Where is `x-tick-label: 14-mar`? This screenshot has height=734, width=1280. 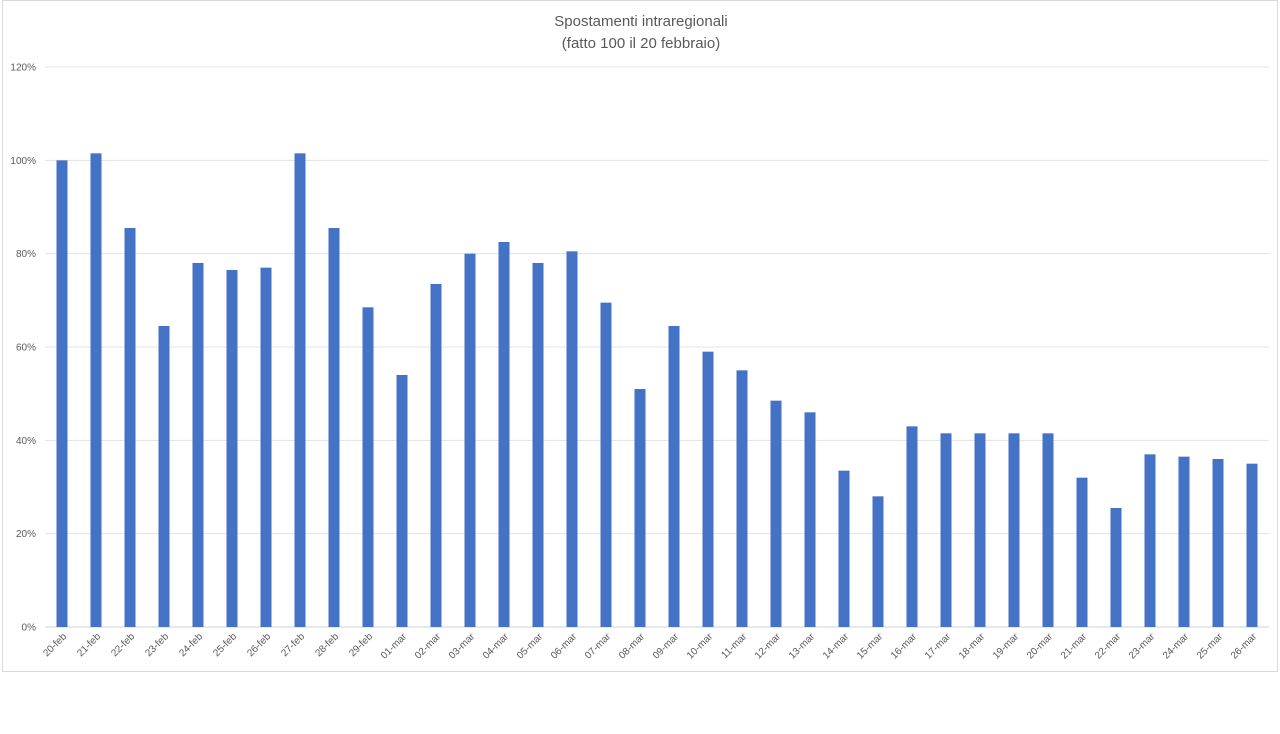 x-tick-label: 14-mar is located at coordinates (836, 646).